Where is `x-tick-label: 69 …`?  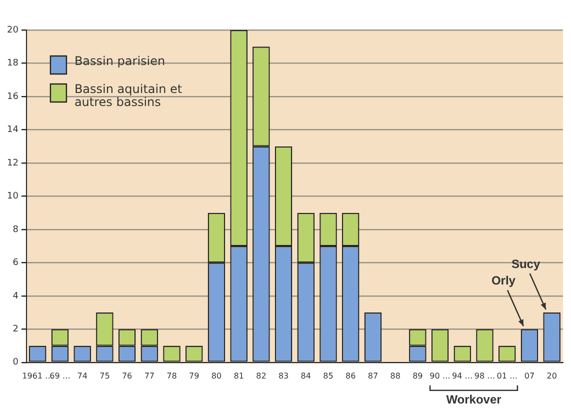 x-tick-label: 69 … is located at coordinates (60, 375).